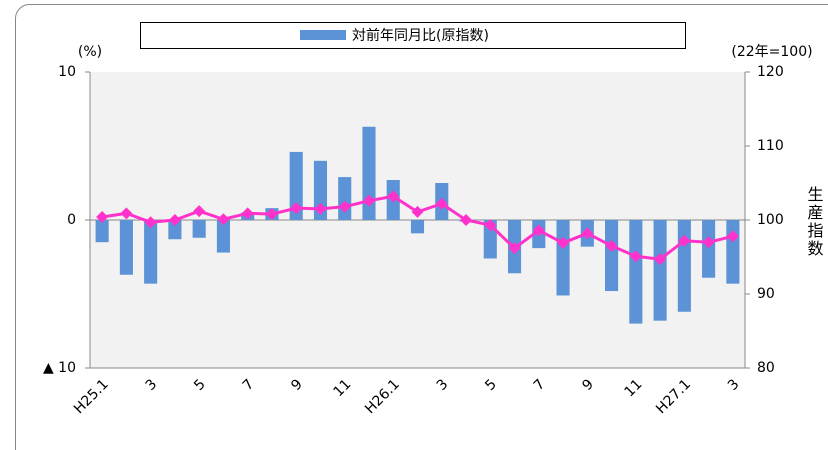 Image resolution: width=828 pixels, height=450 pixels. I want to click on y2-axis-label: (22年=100), so click(771, 52).